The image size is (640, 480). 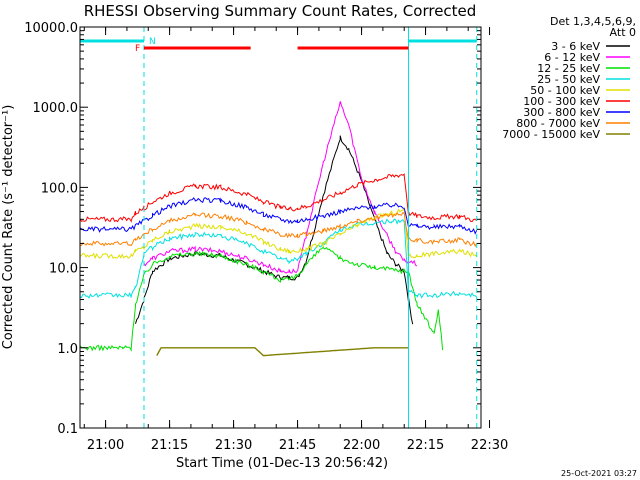 What do you see at coordinates (565, 90) in the screenshot?
I see `legend-label: 50 - 100 keV` at bounding box center [565, 90].